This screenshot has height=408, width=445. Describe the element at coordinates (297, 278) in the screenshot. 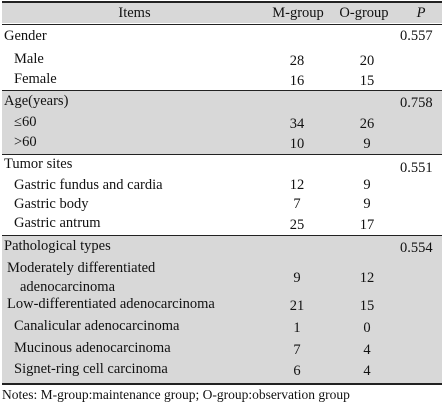

I see `row-m-value: 9` at that location.